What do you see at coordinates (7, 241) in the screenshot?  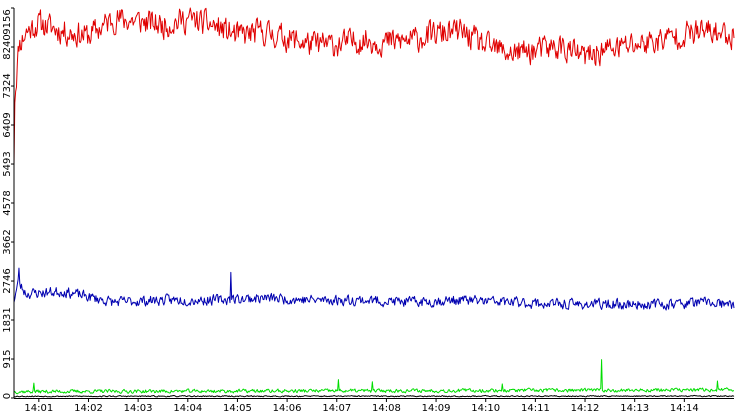 I see `y-tick-label-4: 3662` at bounding box center [7, 241].